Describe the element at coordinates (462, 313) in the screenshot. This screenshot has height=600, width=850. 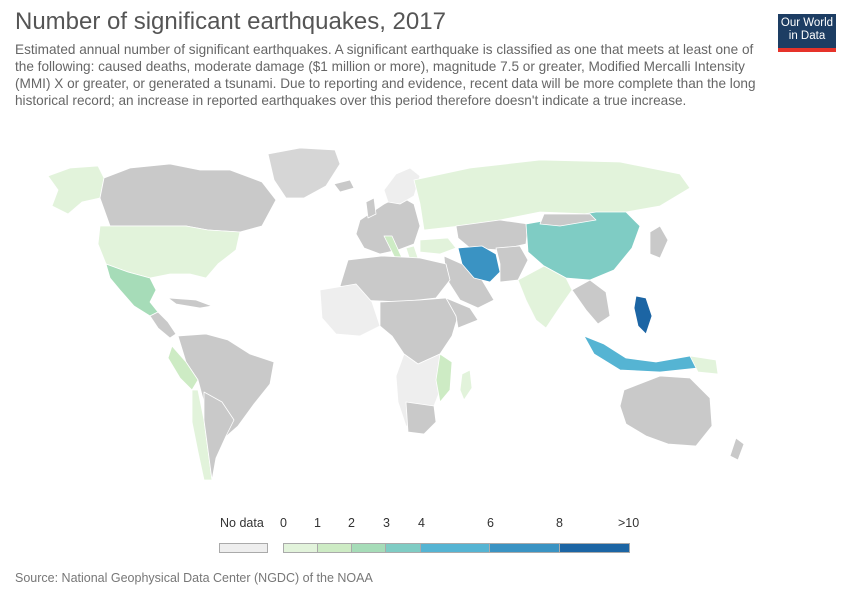
I see `region-horn-africa` at that location.